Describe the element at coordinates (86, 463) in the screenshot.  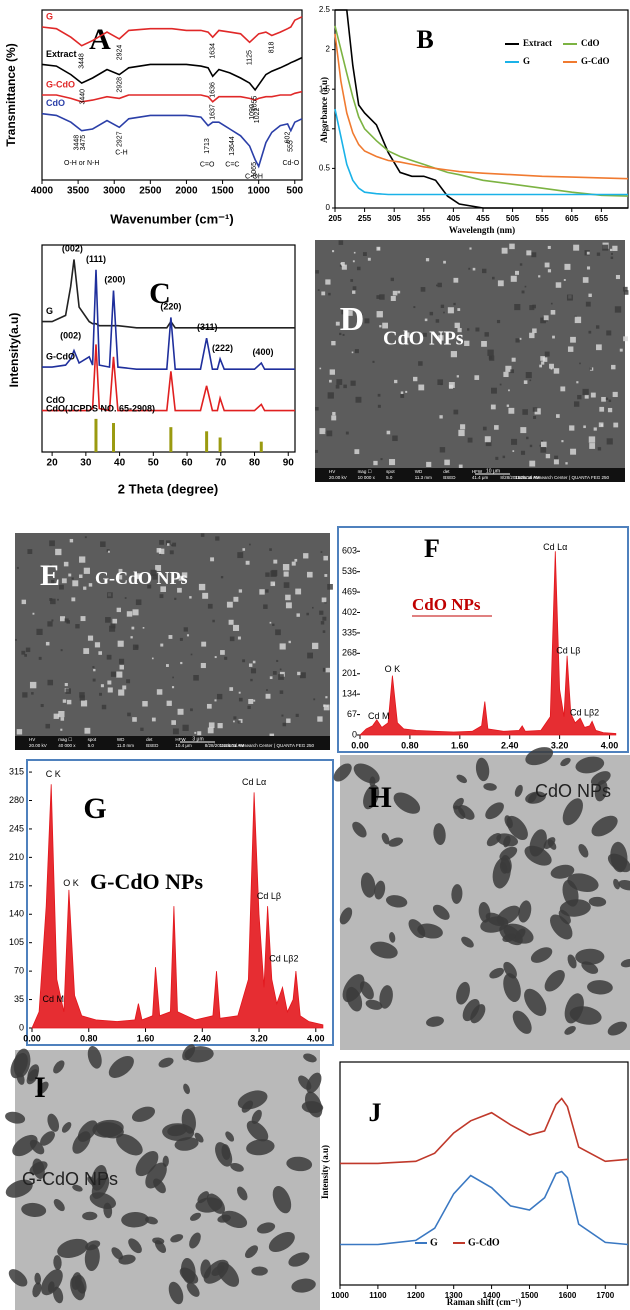
I see `x-tick-label: 30` at that location.